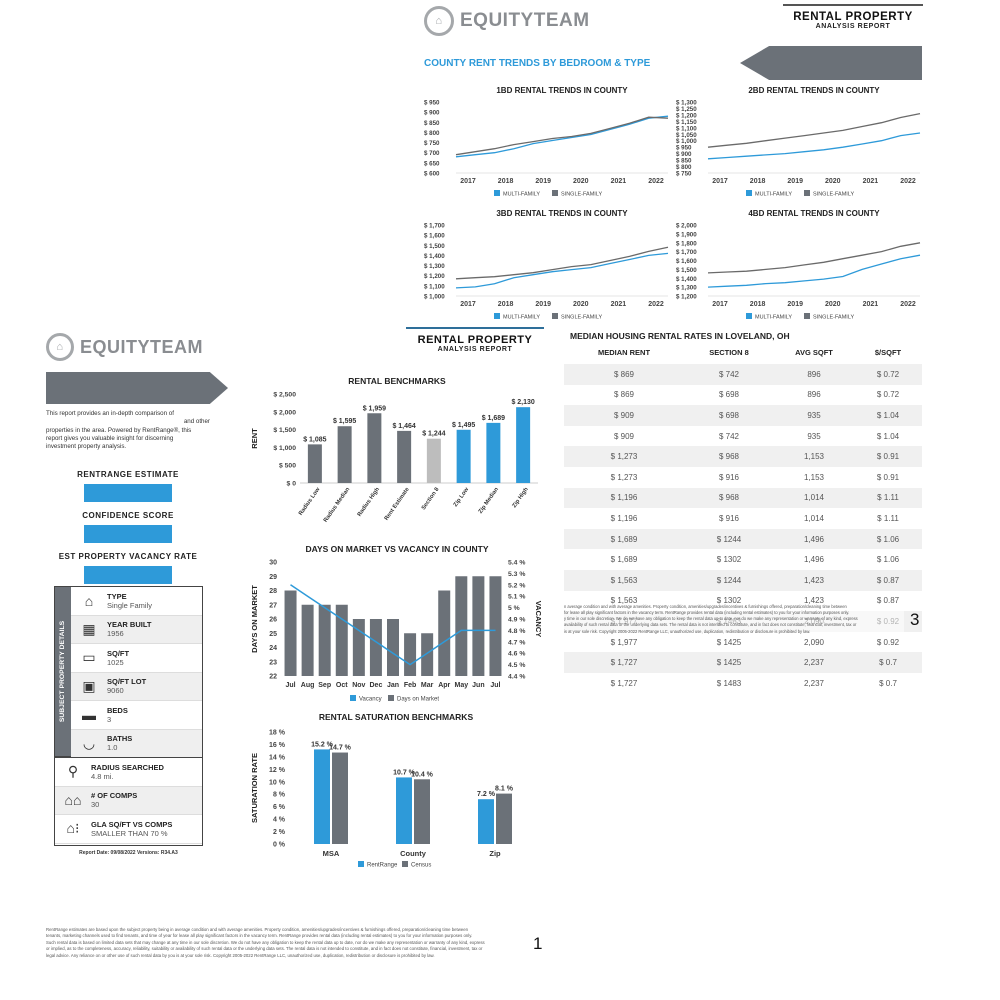 The height and width of the screenshot is (1000, 1000). Describe the element at coordinates (888, 374) in the screenshot. I see `median-cell: $ 0.72` at that location.